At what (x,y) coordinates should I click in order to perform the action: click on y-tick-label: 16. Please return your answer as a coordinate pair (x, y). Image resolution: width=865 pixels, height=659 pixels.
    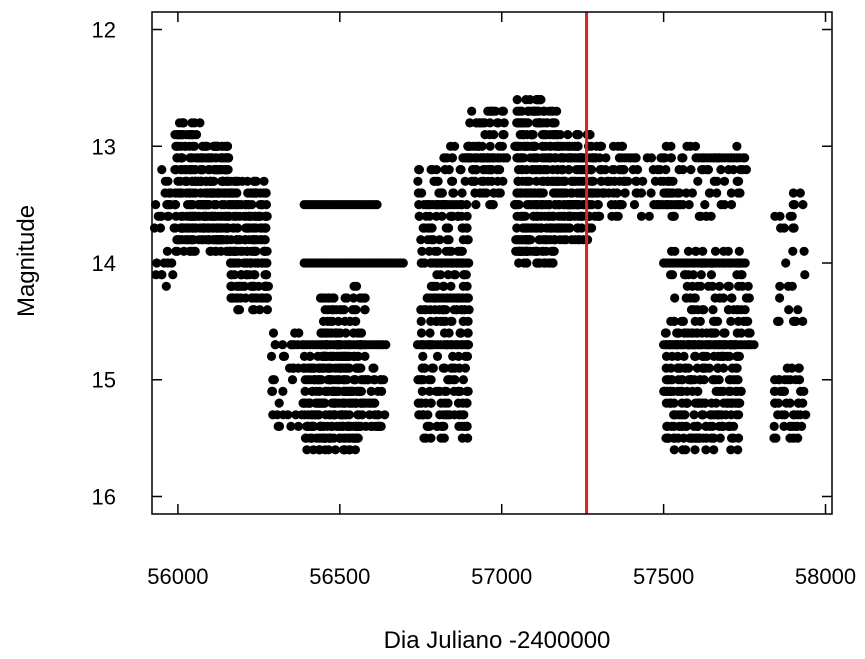
    Looking at the image, I should click on (104, 496).